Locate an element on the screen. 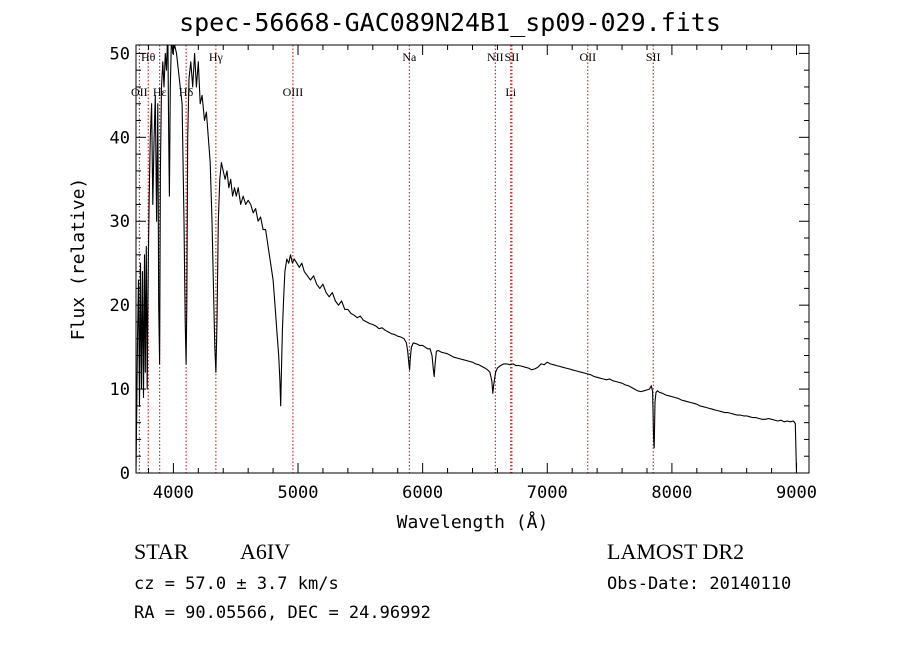  x-tick-label: 7000 is located at coordinates (547, 493).